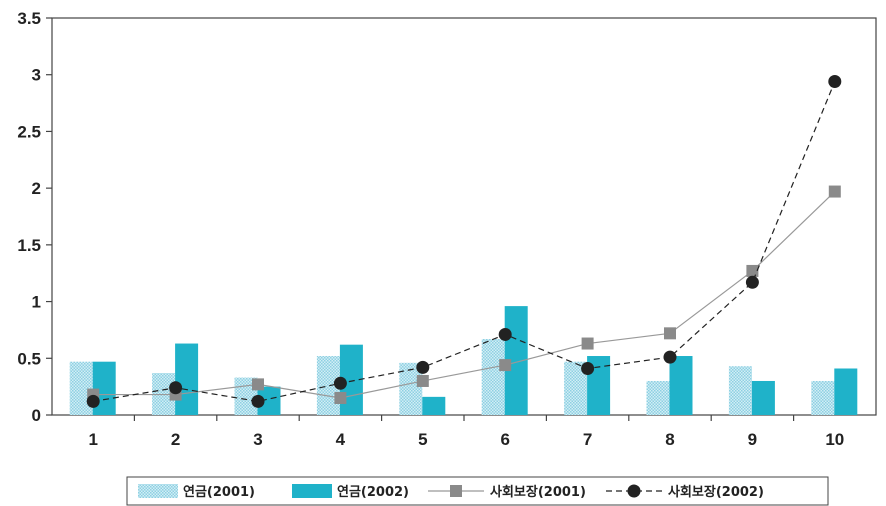 This screenshot has width=886, height=506. I want to click on x-tick-label: 8, so click(669, 439).